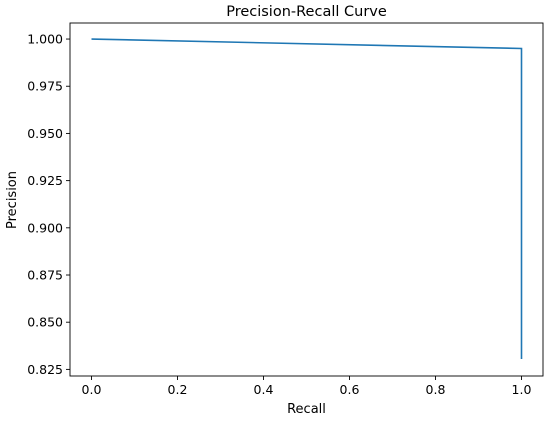  What do you see at coordinates (45, 39) in the screenshot?
I see `y-tick-label: 1.000` at bounding box center [45, 39].